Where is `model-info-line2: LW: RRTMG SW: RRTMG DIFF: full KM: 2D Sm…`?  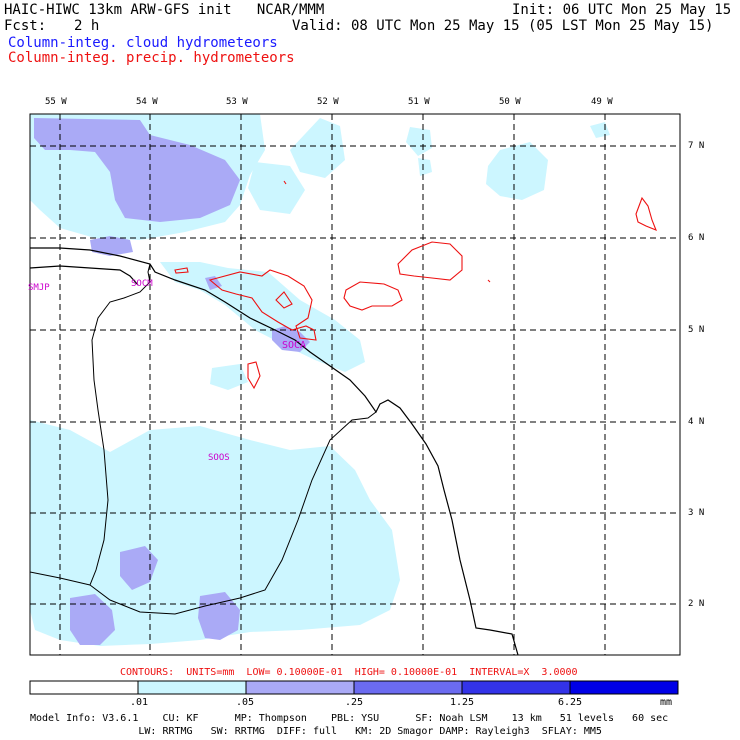
model-info-line2: LW: RRTMG SW: RRTMG DIFF: full KM: 2D Sm… is located at coordinates (316, 731).